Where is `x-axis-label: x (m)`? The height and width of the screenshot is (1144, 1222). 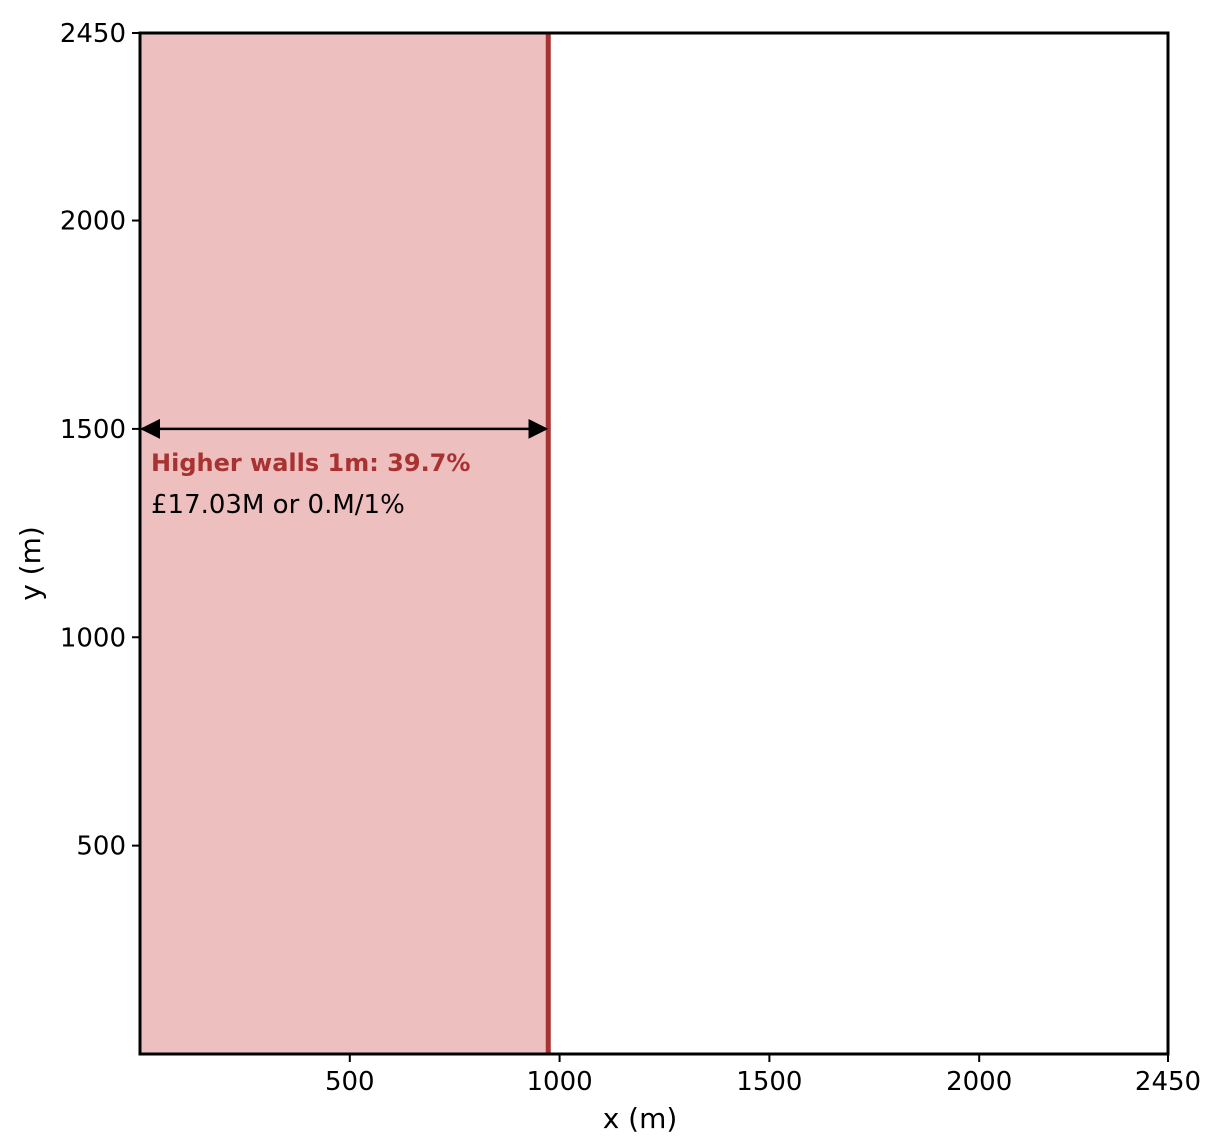 x-axis-label: x (m) is located at coordinates (640, 1118).